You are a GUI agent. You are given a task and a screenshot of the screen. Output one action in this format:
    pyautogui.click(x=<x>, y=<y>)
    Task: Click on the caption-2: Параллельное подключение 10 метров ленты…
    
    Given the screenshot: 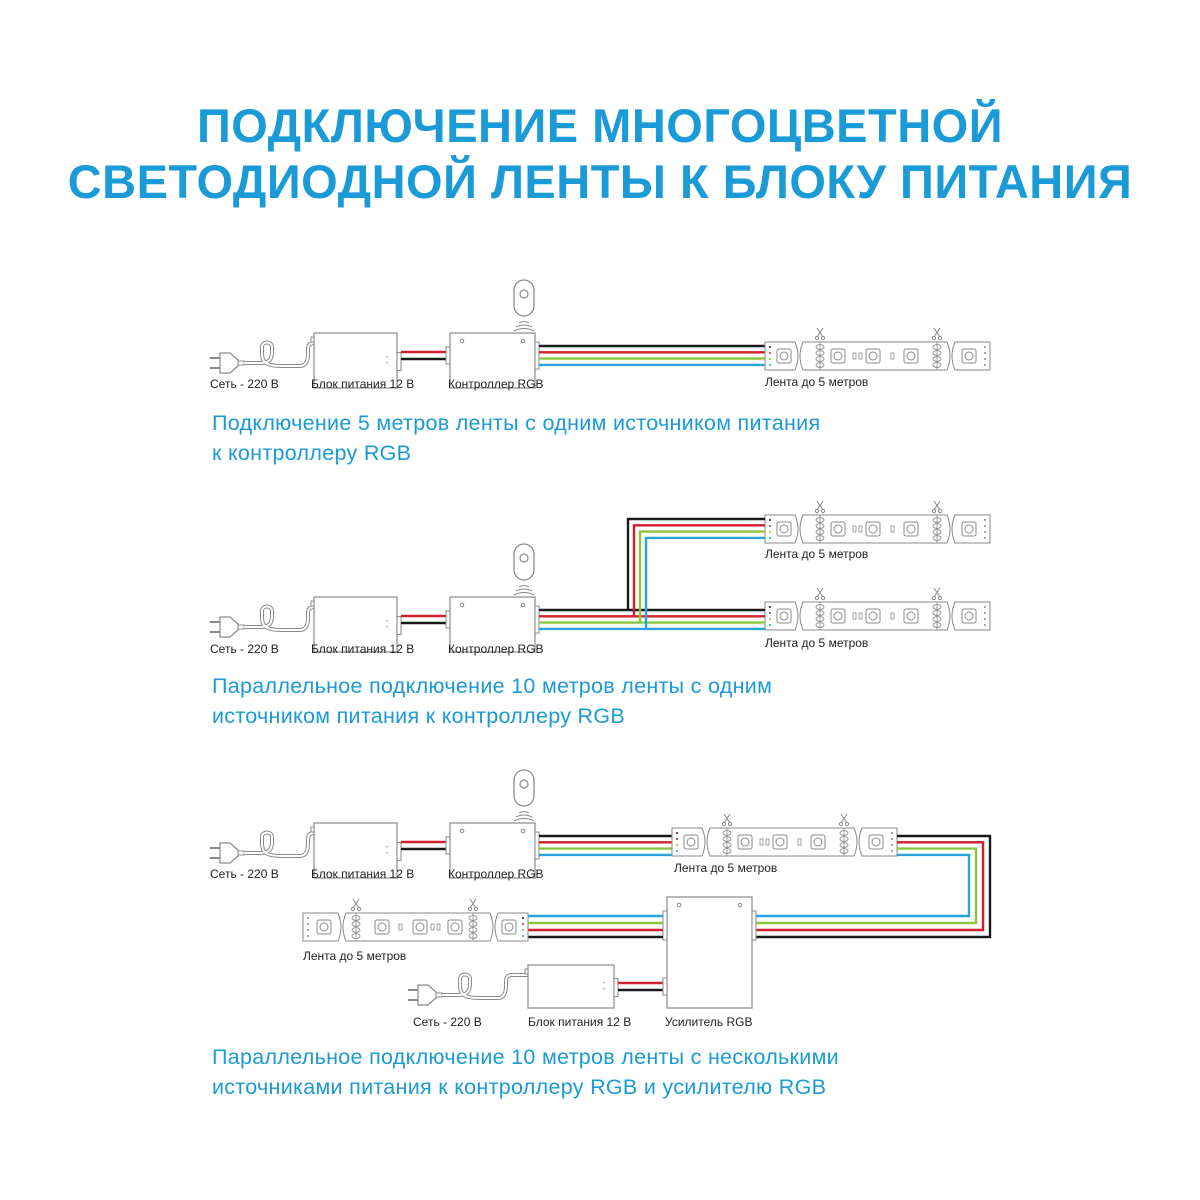 What is the action you would take?
    pyautogui.click(x=492, y=701)
    